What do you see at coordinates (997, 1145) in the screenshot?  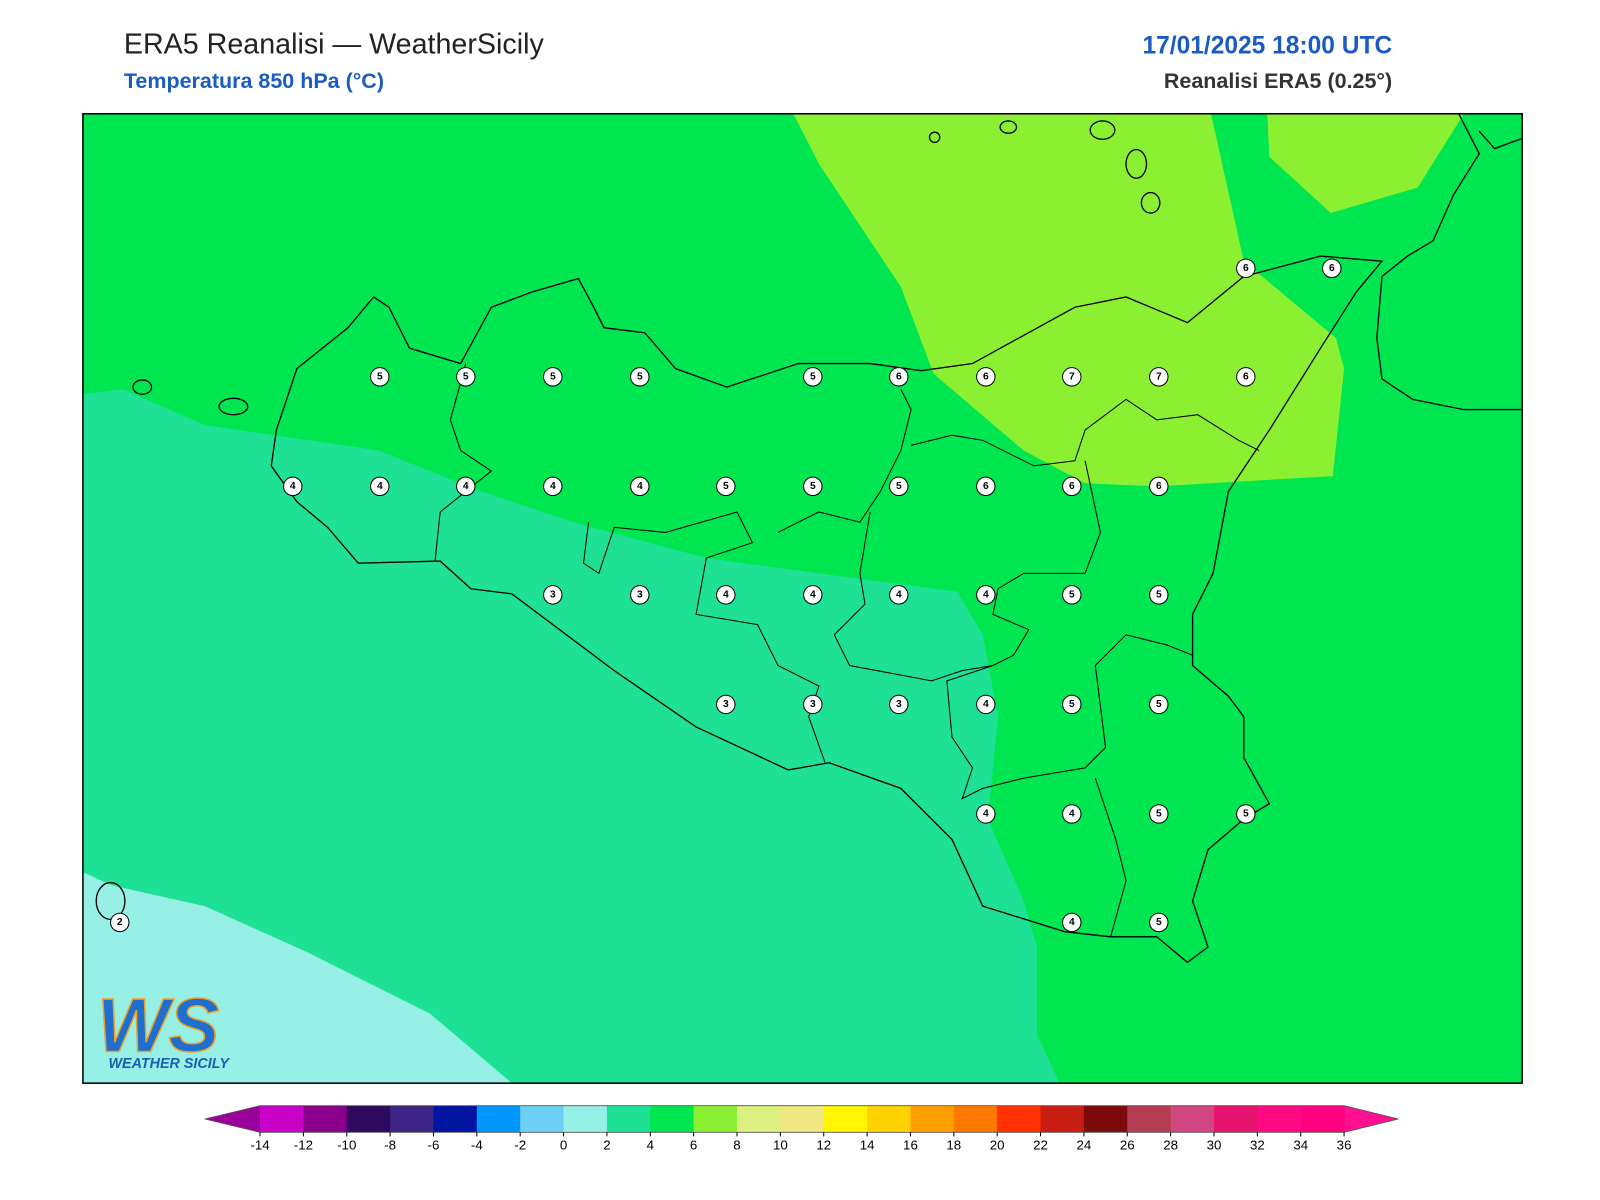 I see `colorbar-tick-label: 20` at bounding box center [997, 1145].